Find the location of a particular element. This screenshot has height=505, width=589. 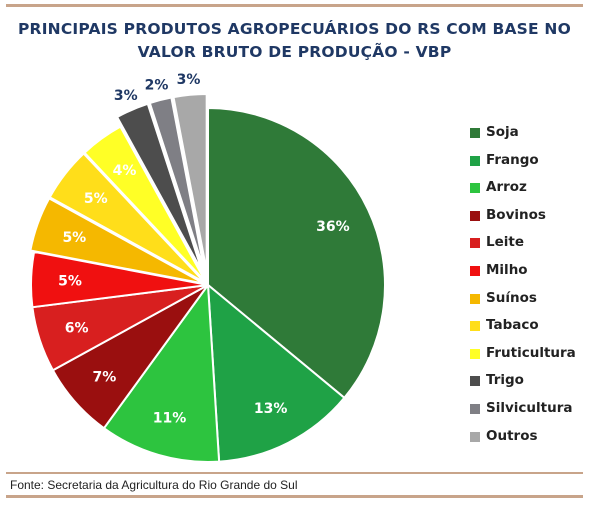

data-label-outros: 3% is located at coordinates (189, 80).